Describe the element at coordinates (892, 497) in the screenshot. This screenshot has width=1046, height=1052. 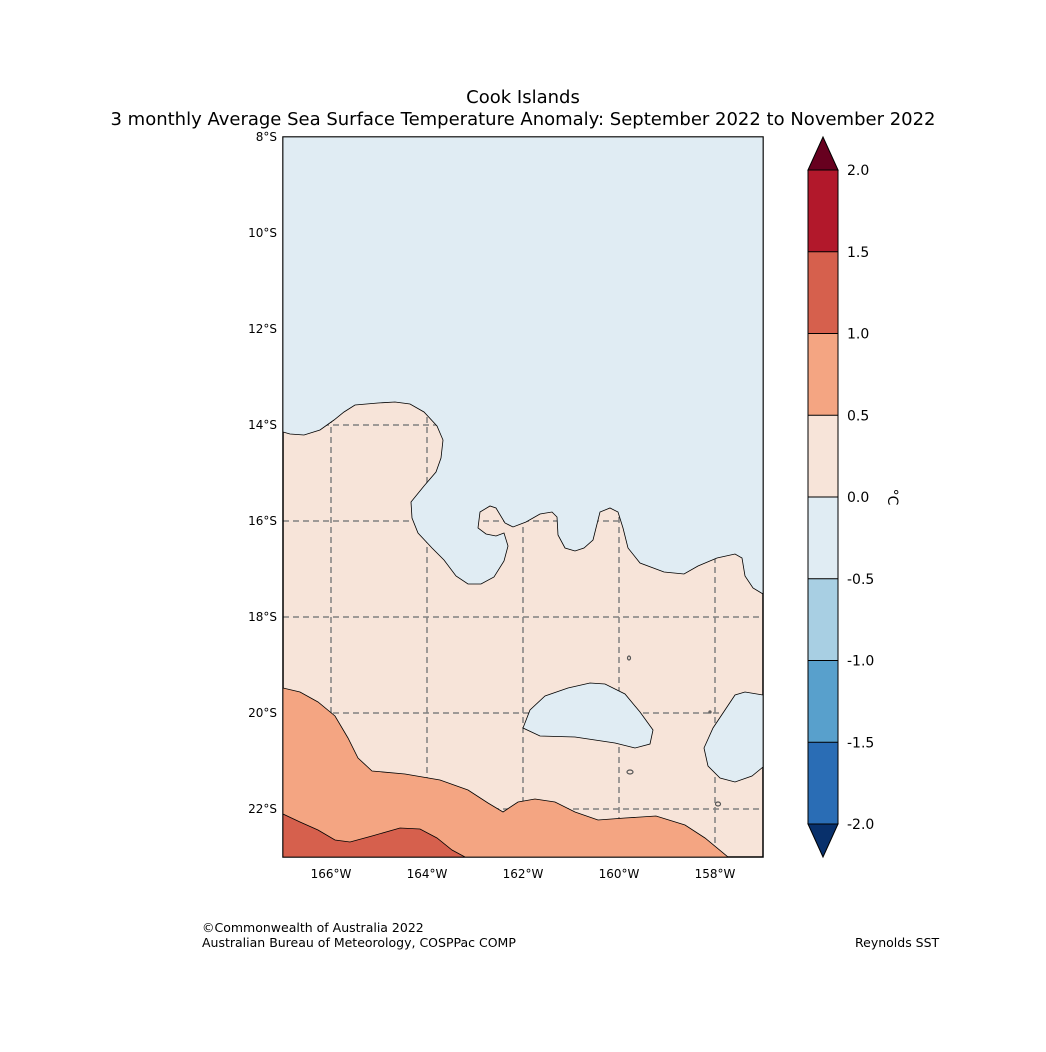
I see `colorbar-unit-label: °C` at that location.